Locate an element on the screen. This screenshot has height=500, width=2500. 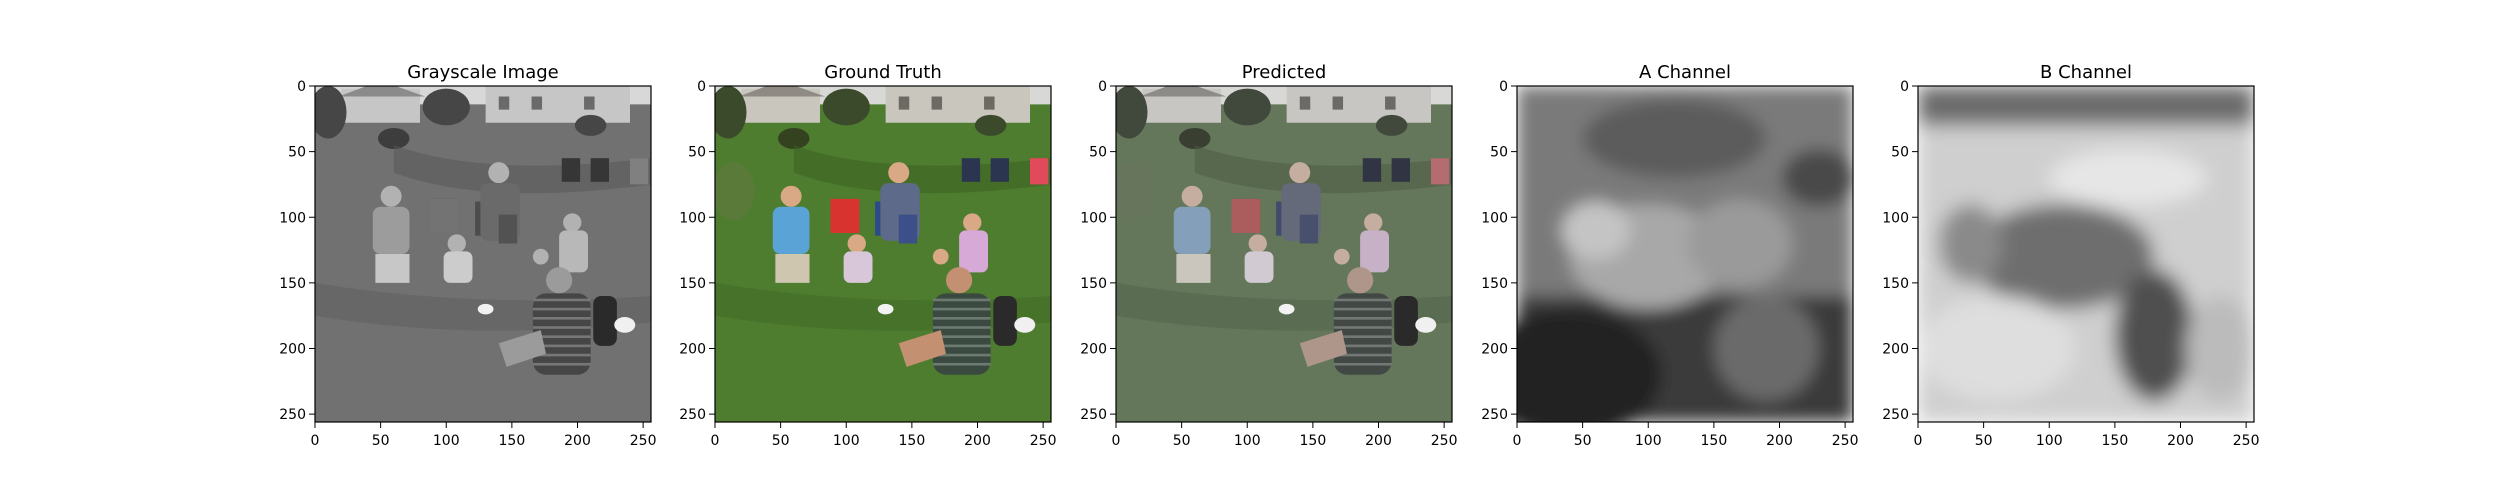
y-tick-label-grayscale-250: 250 is located at coordinates (292, 415).